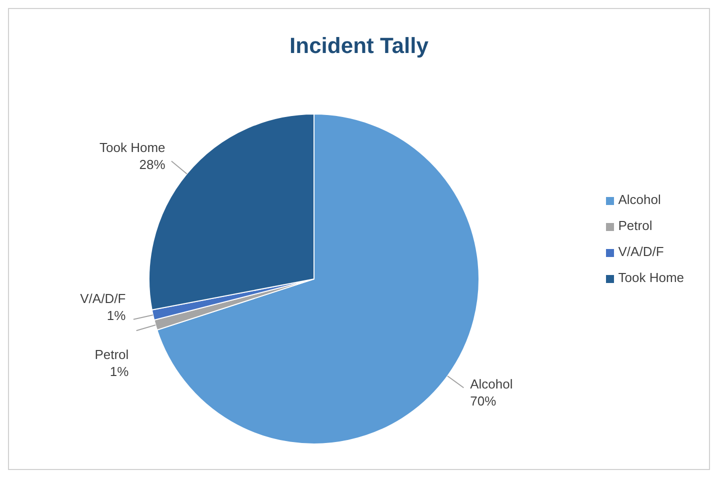  I want to click on legend-label: Alcohol, so click(639, 199).